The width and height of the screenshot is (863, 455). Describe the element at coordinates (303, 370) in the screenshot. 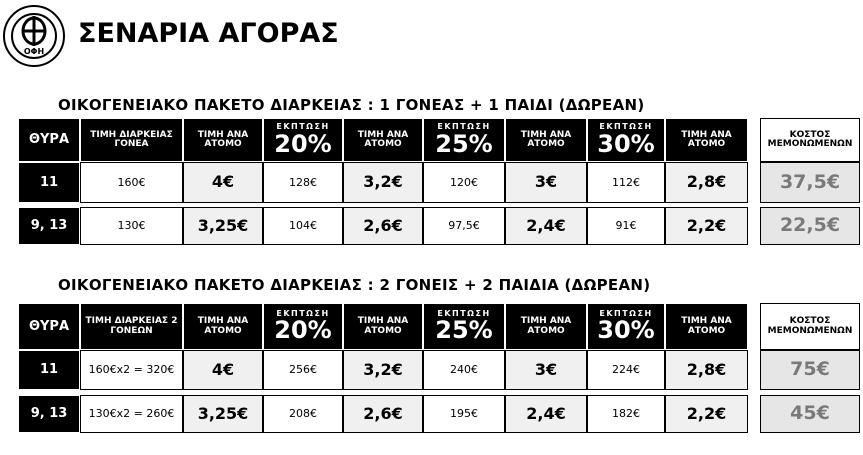

I see `data-cell: 256€` at that location.